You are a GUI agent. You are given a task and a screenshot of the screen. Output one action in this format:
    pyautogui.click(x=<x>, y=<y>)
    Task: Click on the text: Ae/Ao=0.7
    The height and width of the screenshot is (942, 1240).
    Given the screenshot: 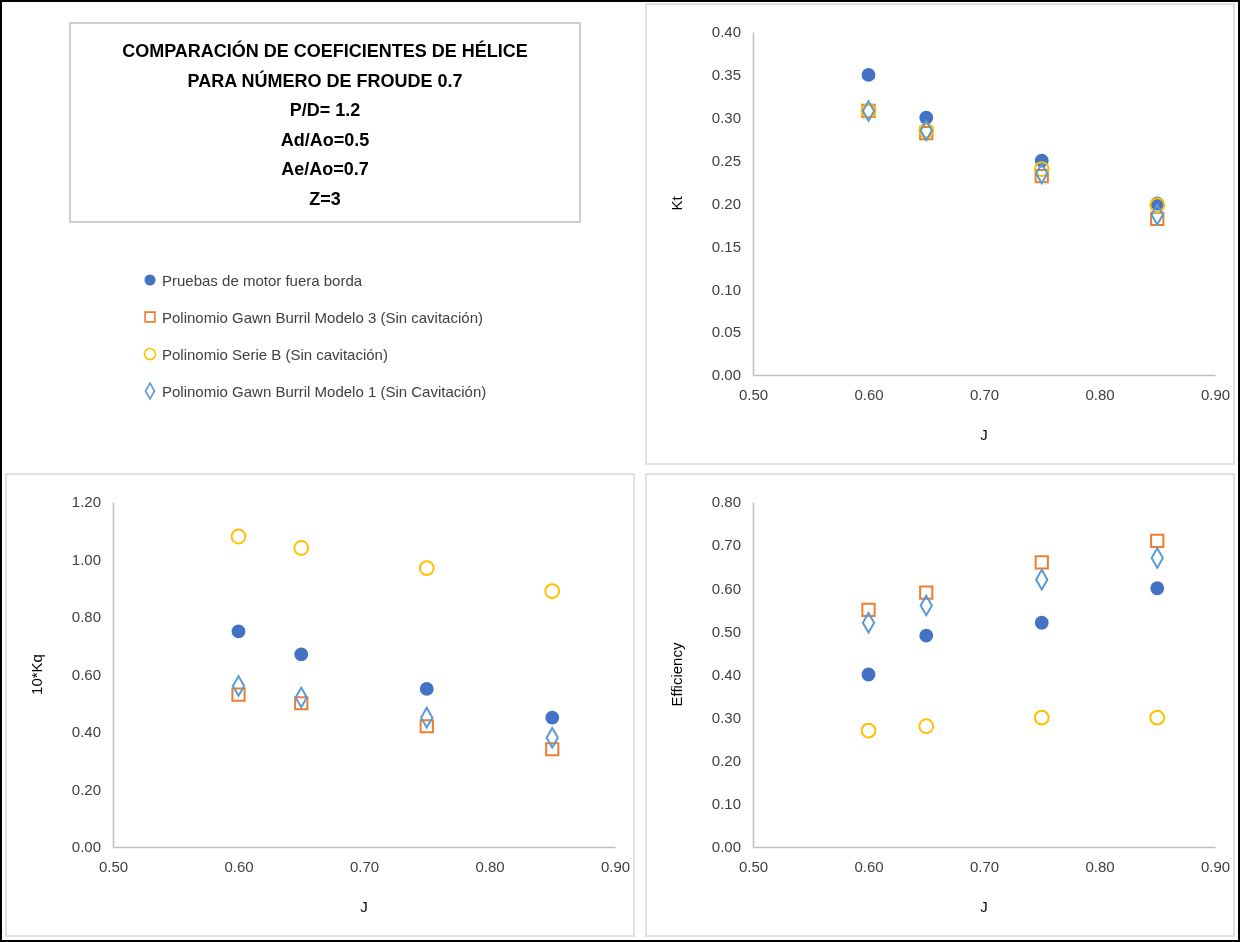 What is the action you would take?
    pyautogui.click(x=325, y=169)
    